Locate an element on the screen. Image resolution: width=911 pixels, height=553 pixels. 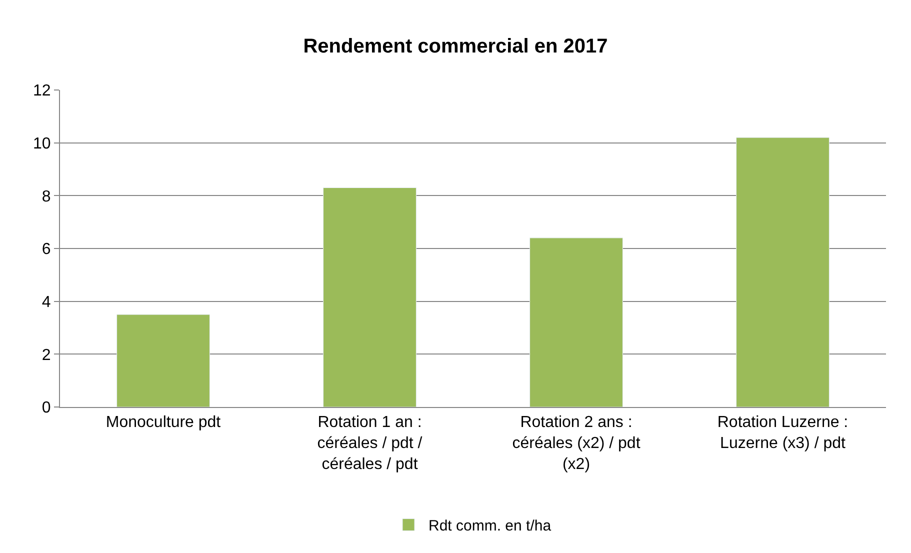
x-tick-label: Rotation 2 ans : céréales (x2) / pdt (x2) is located at coordinates (576, 443).